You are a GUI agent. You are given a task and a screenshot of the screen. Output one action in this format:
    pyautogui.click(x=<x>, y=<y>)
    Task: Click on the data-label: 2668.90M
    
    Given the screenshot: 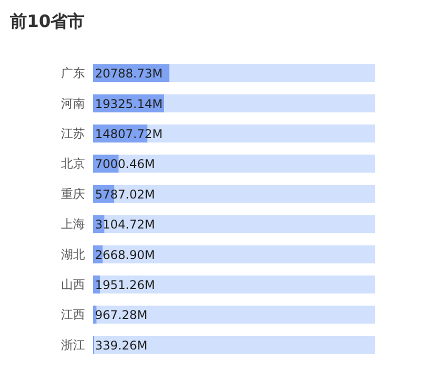 What is the action you would take?
    pyautogui.click(x=125, y=255)
    